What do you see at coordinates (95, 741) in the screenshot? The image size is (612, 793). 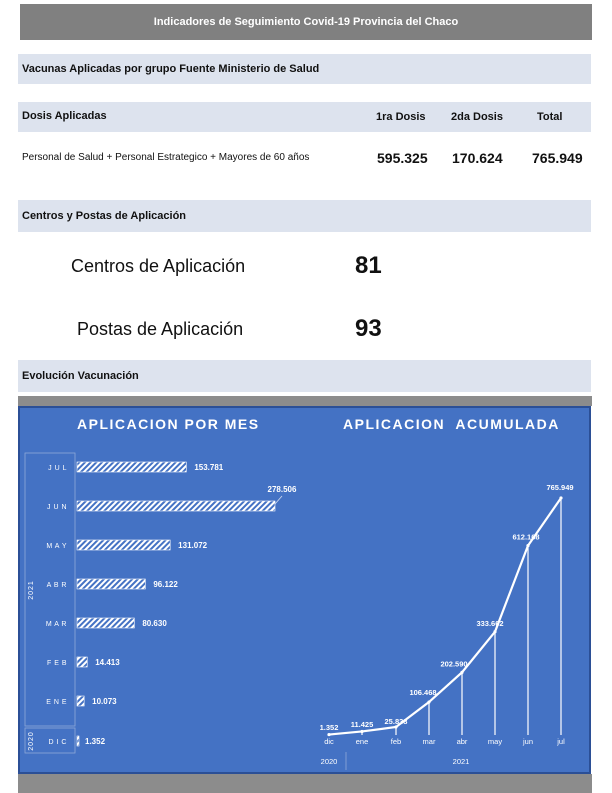 I see `bar-value-label: 1.352` at bounding box center [95, 741].